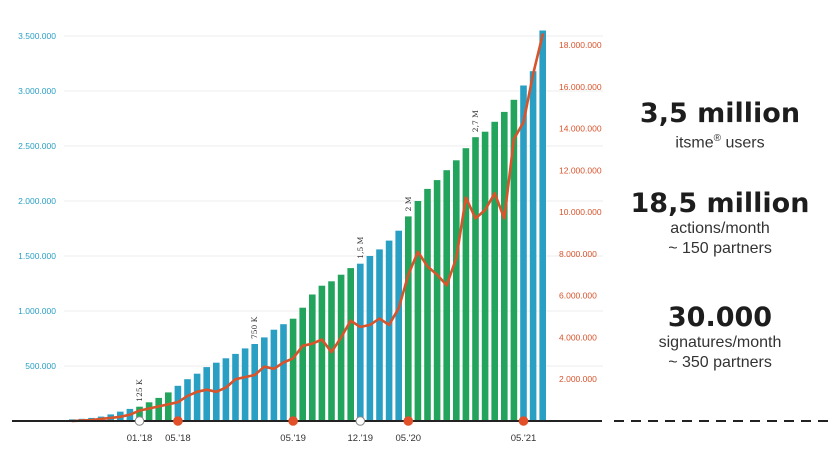  Describe the element at coordinates (139, 390) in the screenshot. I see `bar-annotation: 125 K` at that location.